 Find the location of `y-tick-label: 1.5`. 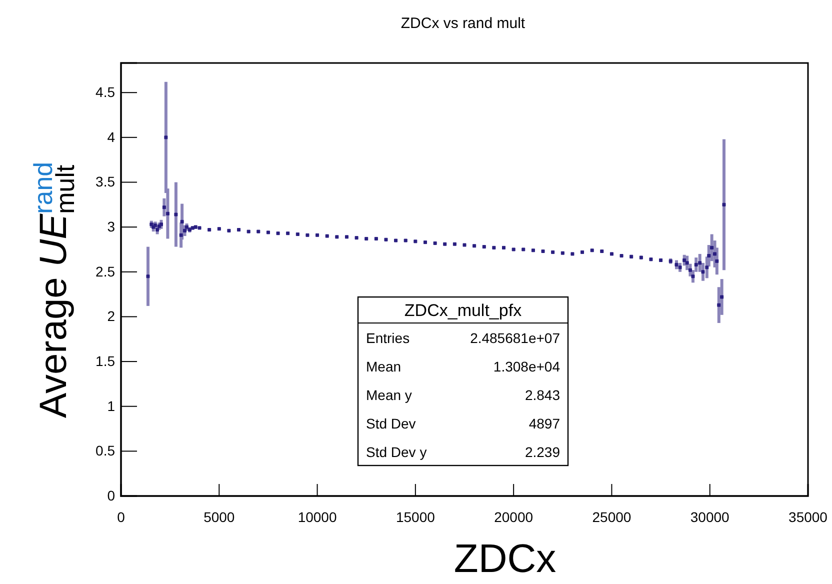

y-tick-label: 1.5 is located at coordinates (106, 361).